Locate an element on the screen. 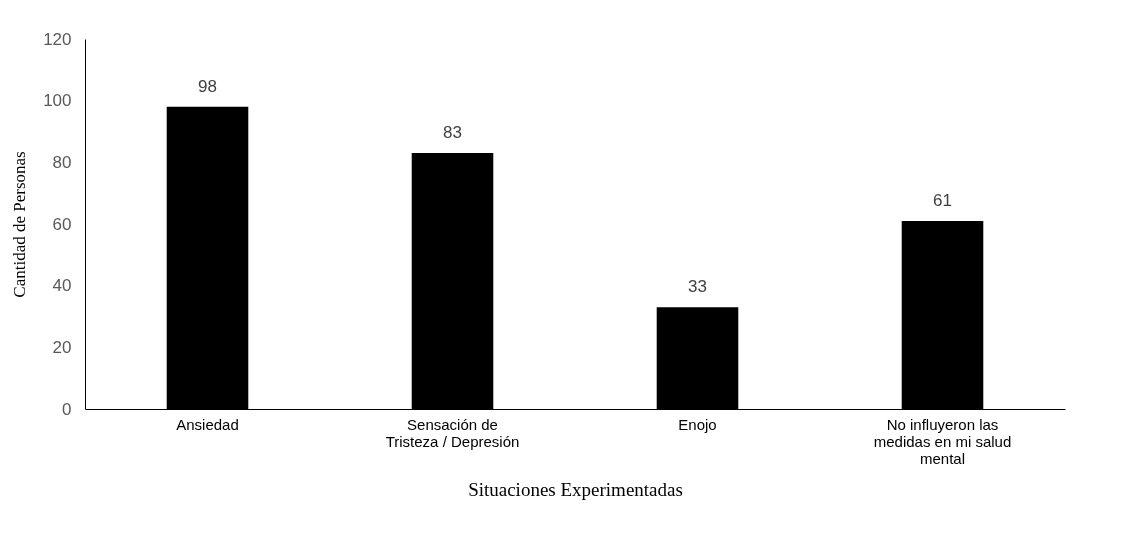 The width and height of the screenshot is (1122, 536). x-tick-label: Sensación de Tristeza / Depresión is located at coordinates (452, 432).